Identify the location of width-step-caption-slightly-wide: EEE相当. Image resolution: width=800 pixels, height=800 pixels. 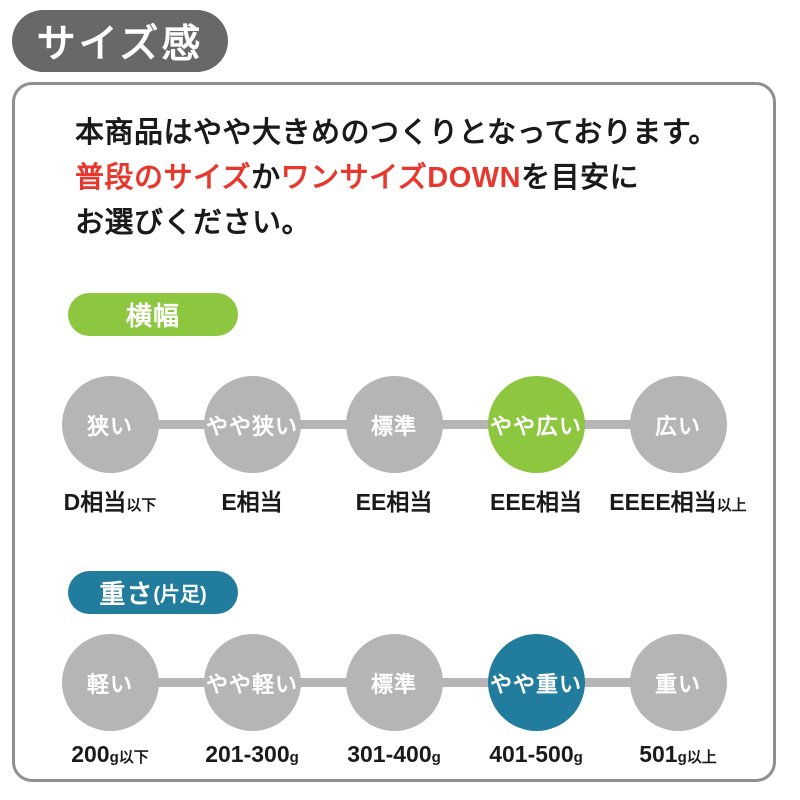
(536, 502).